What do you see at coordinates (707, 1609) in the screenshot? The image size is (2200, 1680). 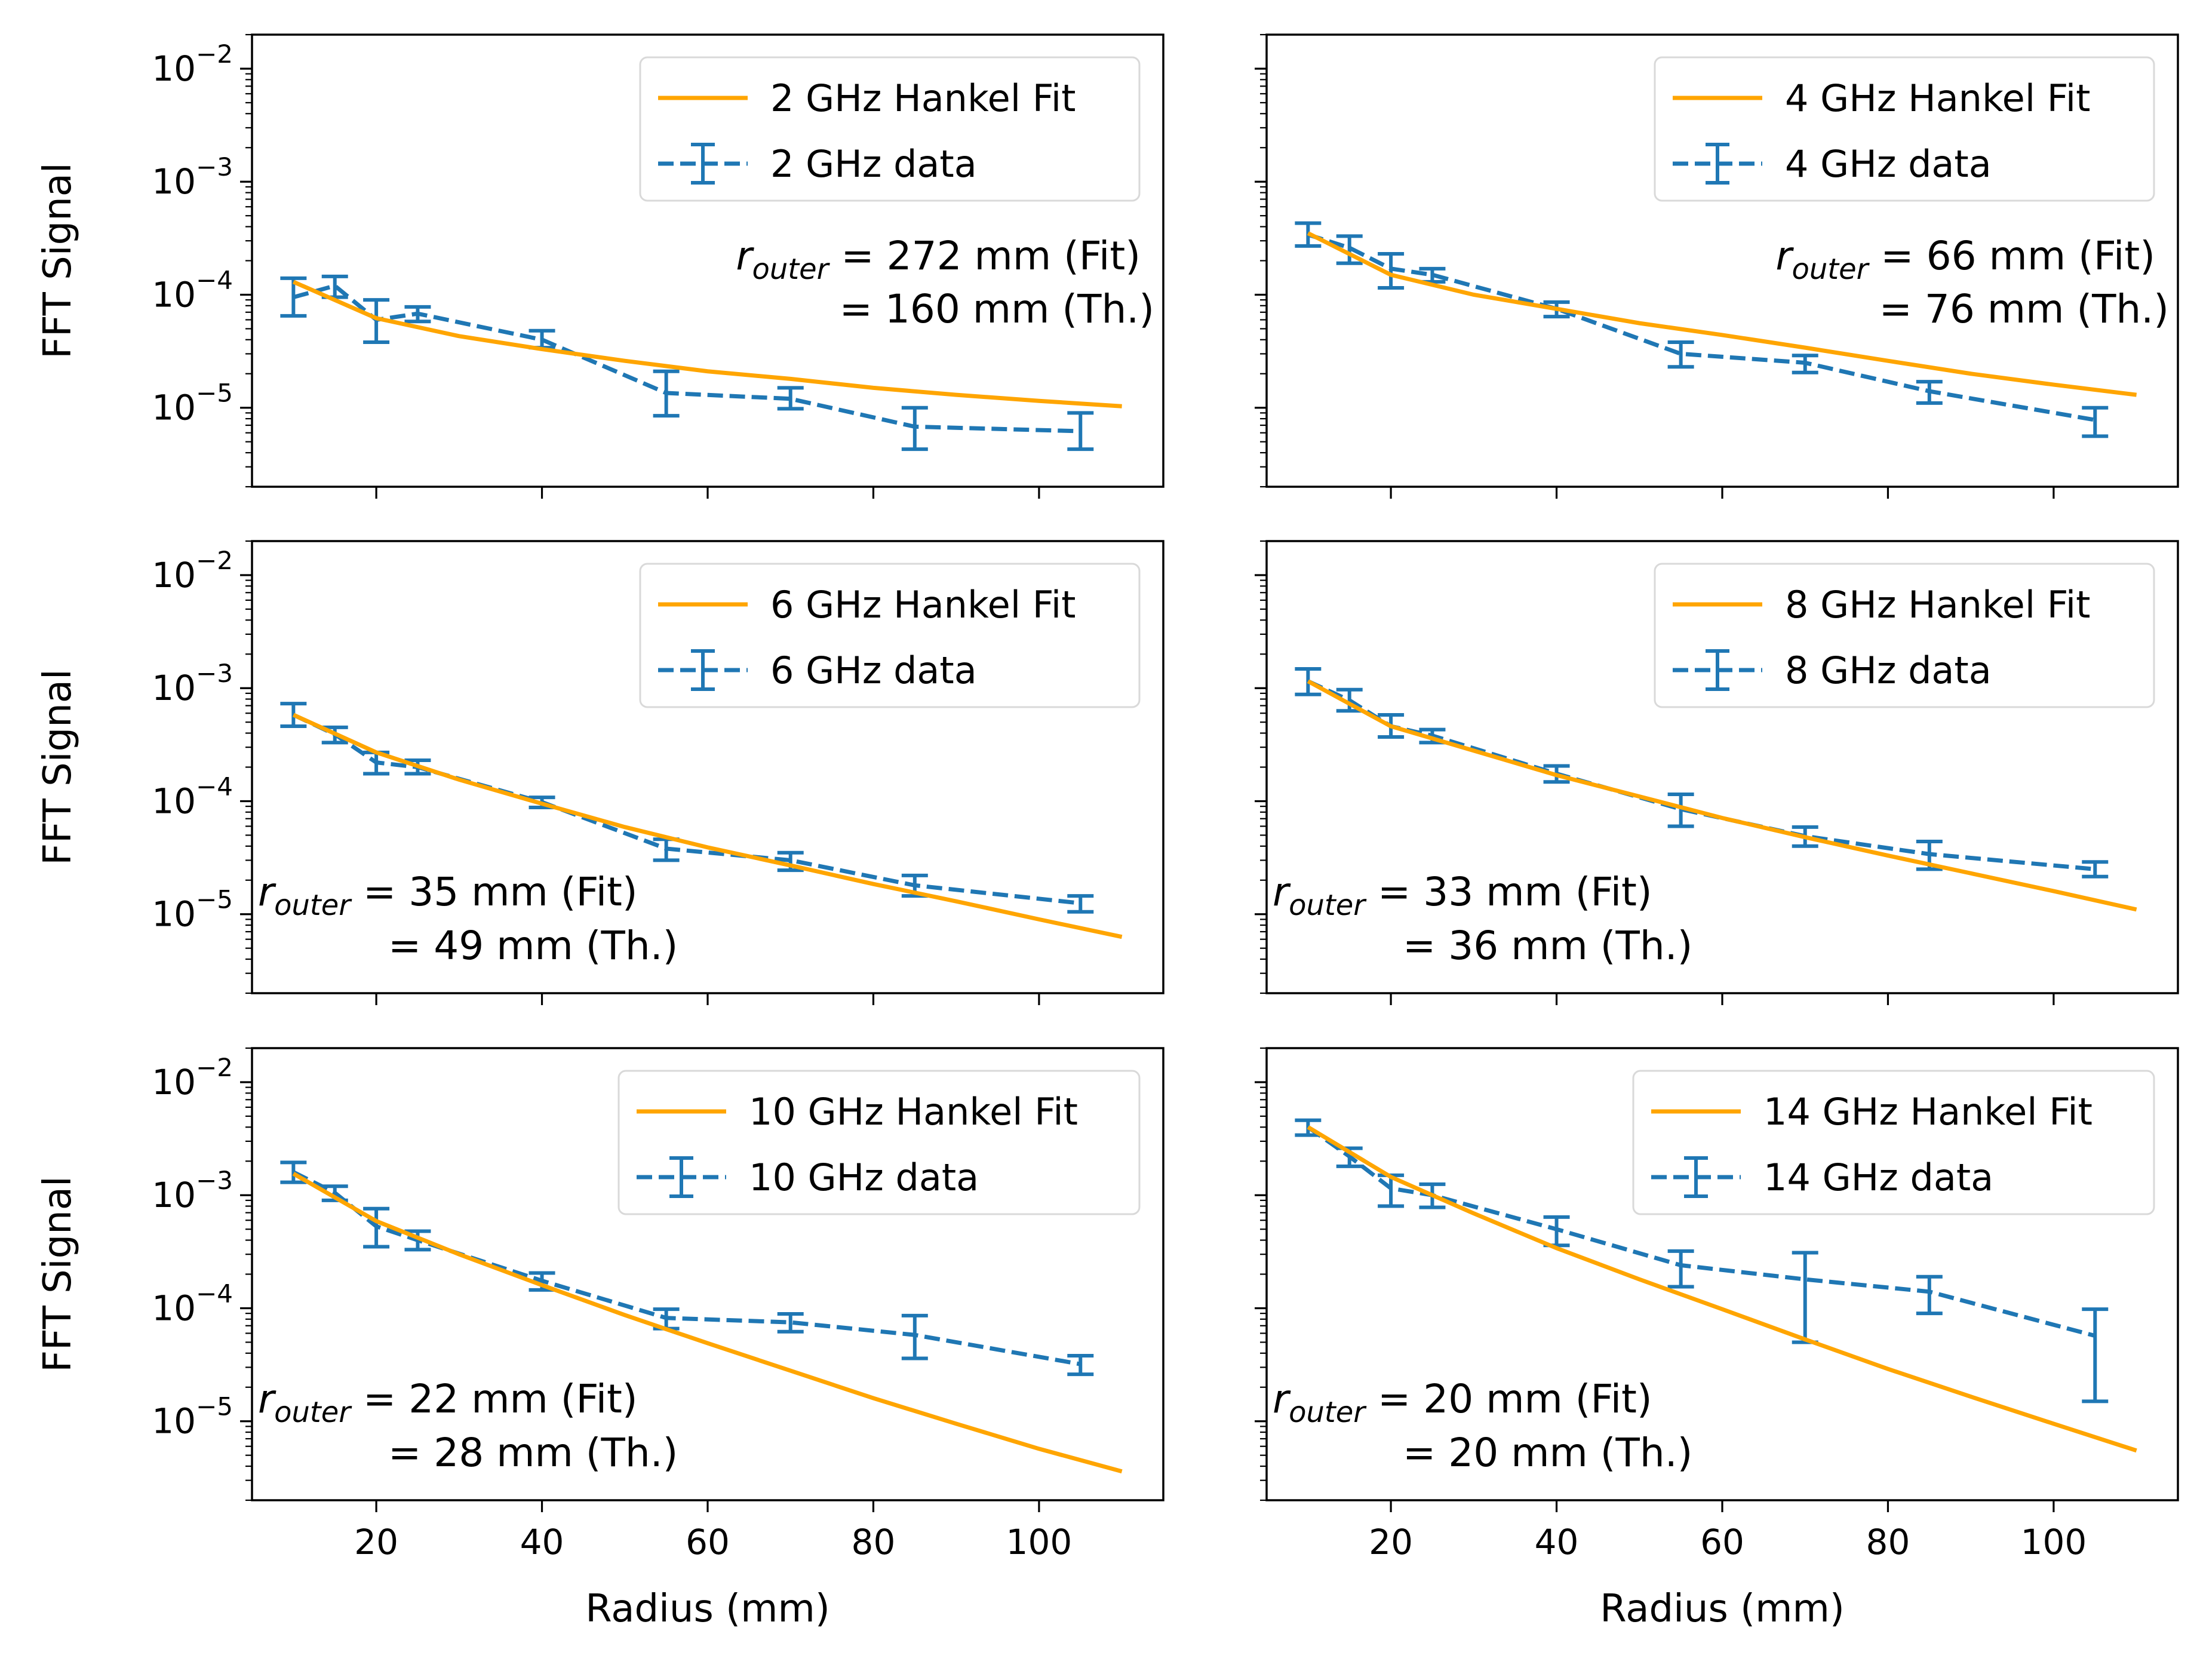 I see `x-axis-label: Radius (mm)` at bounding box center [707, 1609].